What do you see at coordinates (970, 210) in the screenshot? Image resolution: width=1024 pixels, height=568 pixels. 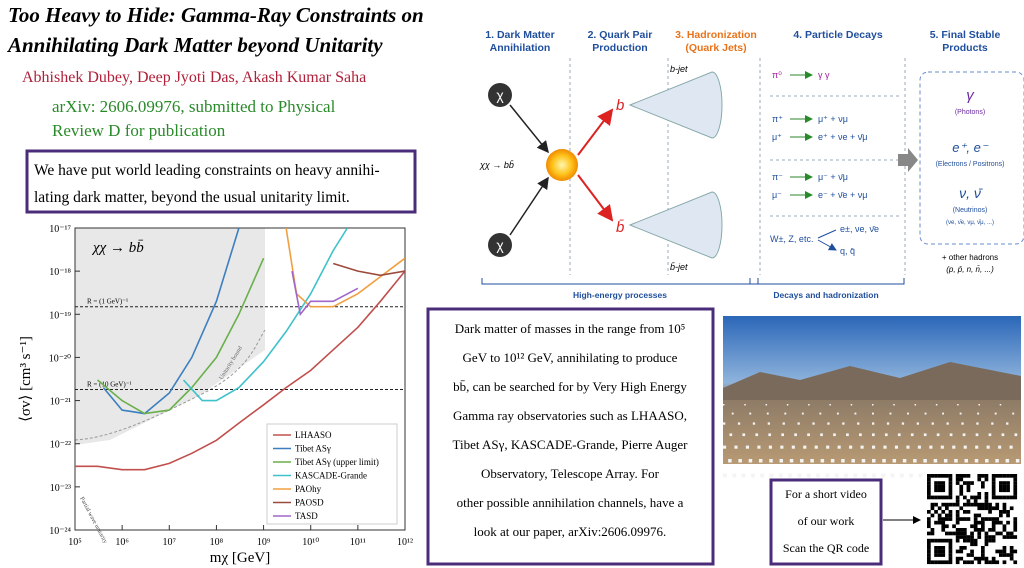 I see `final-desc: (Neutrinos)` at bounding box center [970, 210].